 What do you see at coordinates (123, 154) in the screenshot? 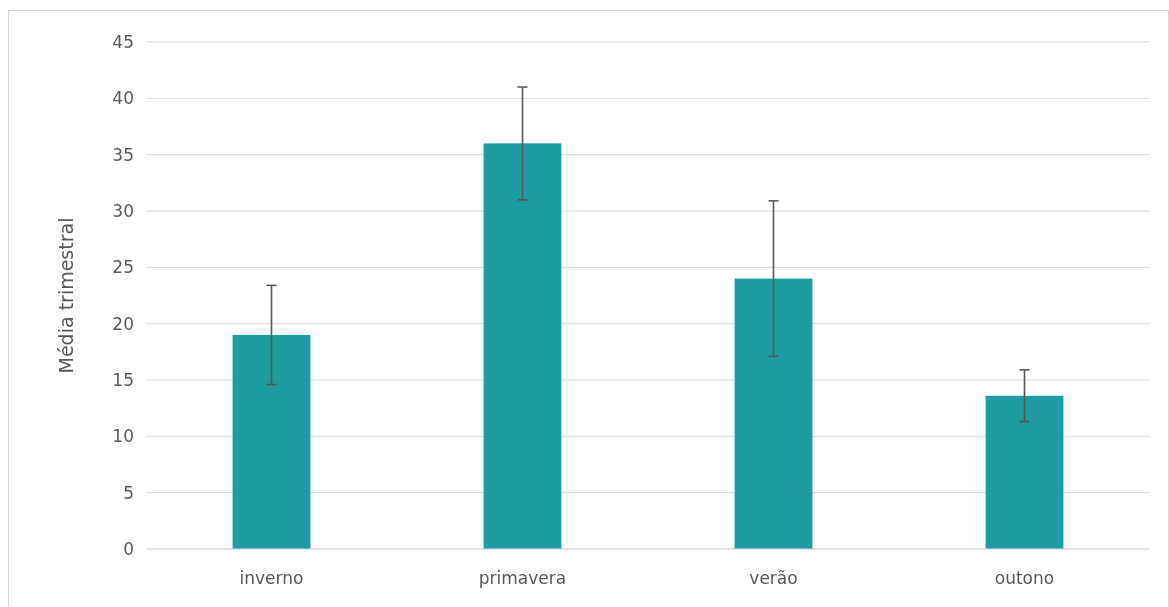
I see `y-tick-label: 35` at bounding box center [123, 154].